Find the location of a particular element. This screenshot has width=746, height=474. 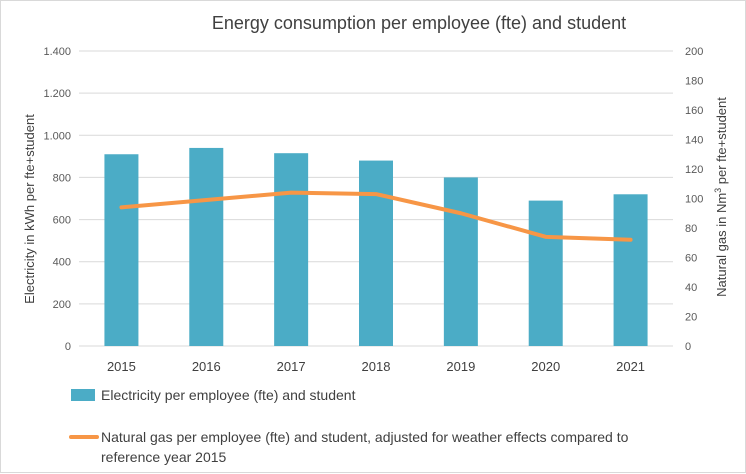

bar-2019 is located at coordinates (460, 261).